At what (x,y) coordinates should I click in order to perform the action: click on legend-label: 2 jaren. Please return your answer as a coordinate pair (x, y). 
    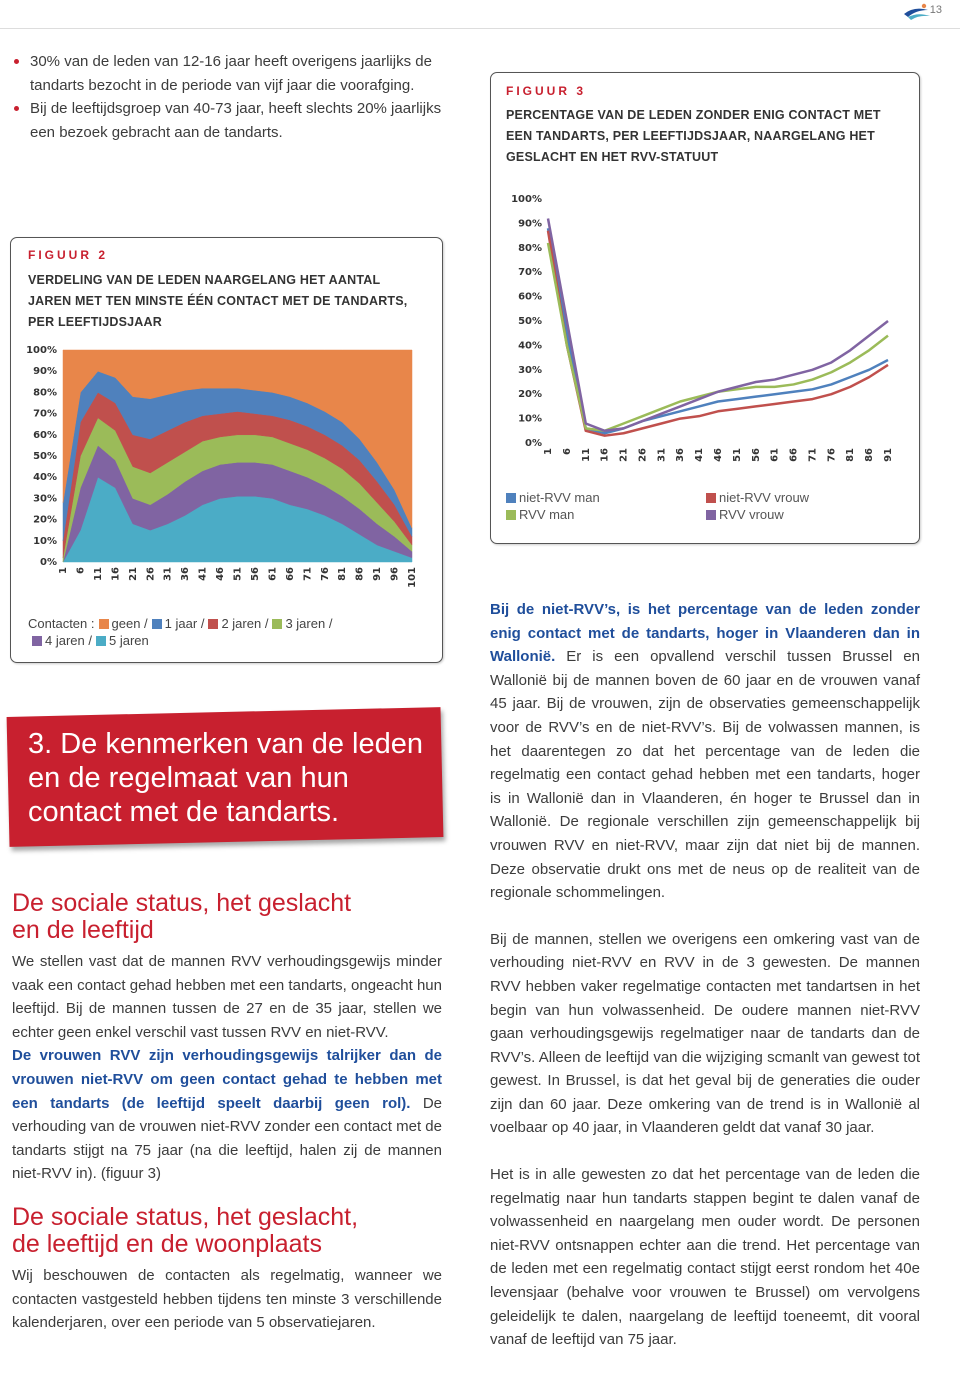
    Looking at the image, I should click on (241, 623).